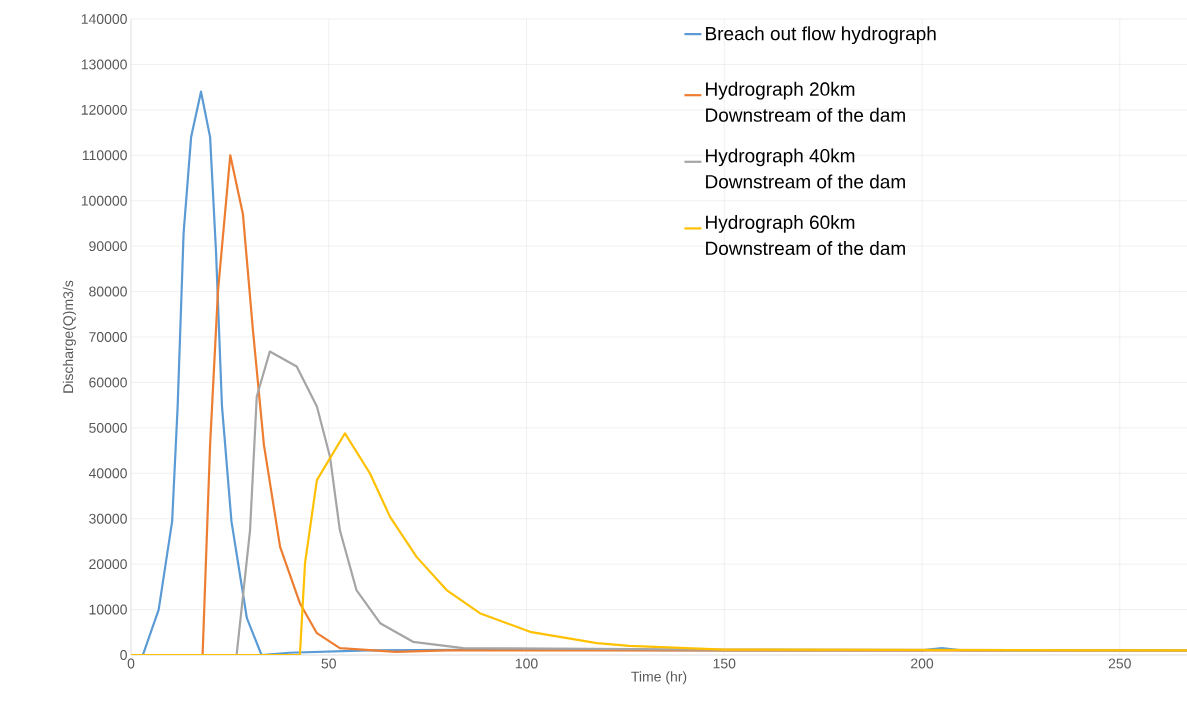  What do you see at coordinates (108, 518) in the screenshot?
I see `y-tick-label: 30000` at bounding box center [108, 518].